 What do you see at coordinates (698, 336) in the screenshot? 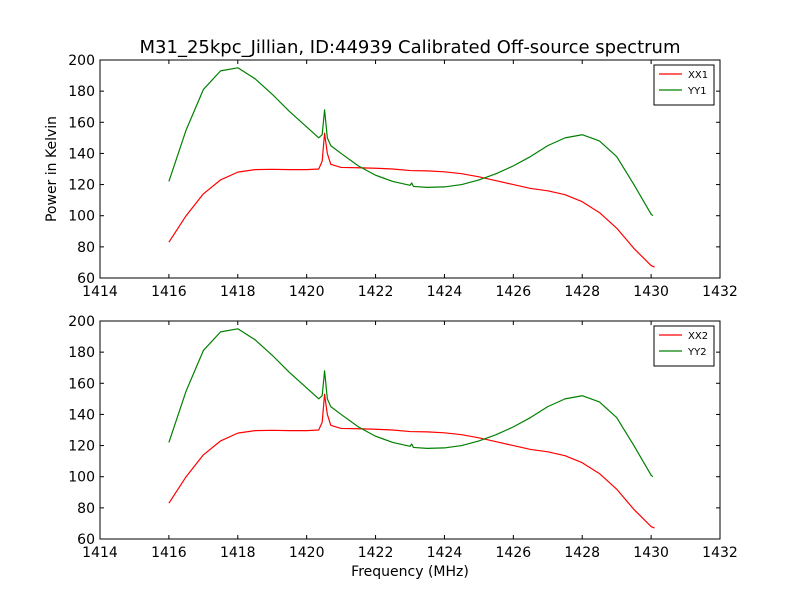
I see `legend-label-xx2: XX2` at bounding box center [698, 336].